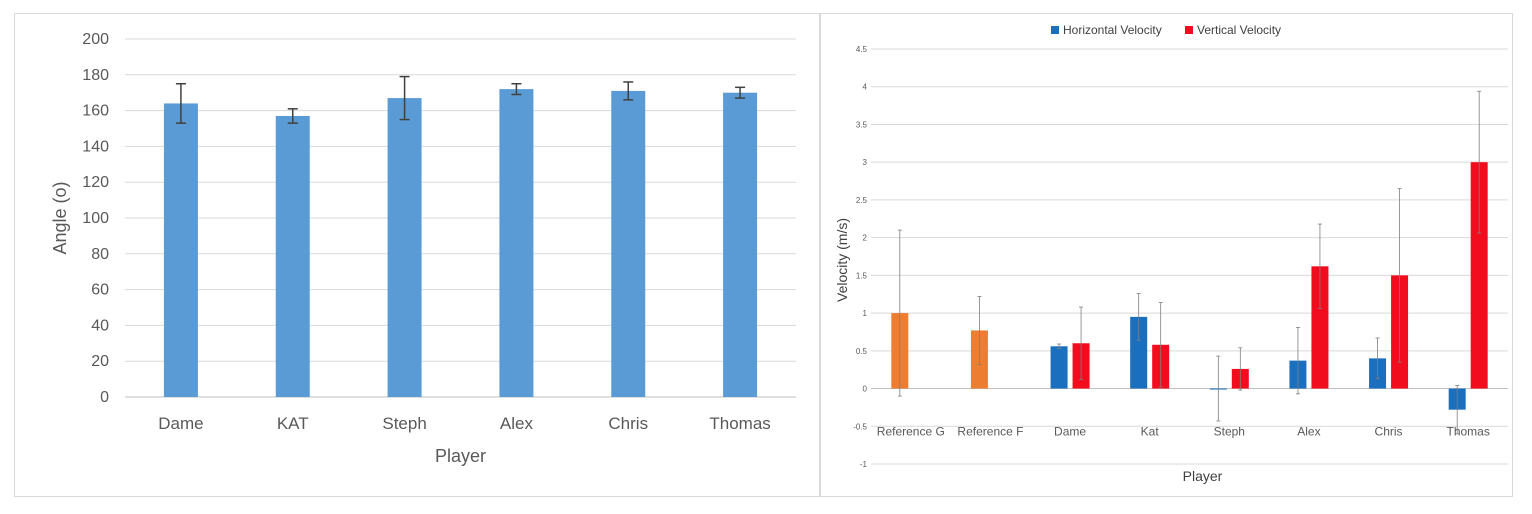 Image resolution: width=1532 pixels, height=514 pixels. I want to click on y-tick-label: 3.5, so click(862, 124).